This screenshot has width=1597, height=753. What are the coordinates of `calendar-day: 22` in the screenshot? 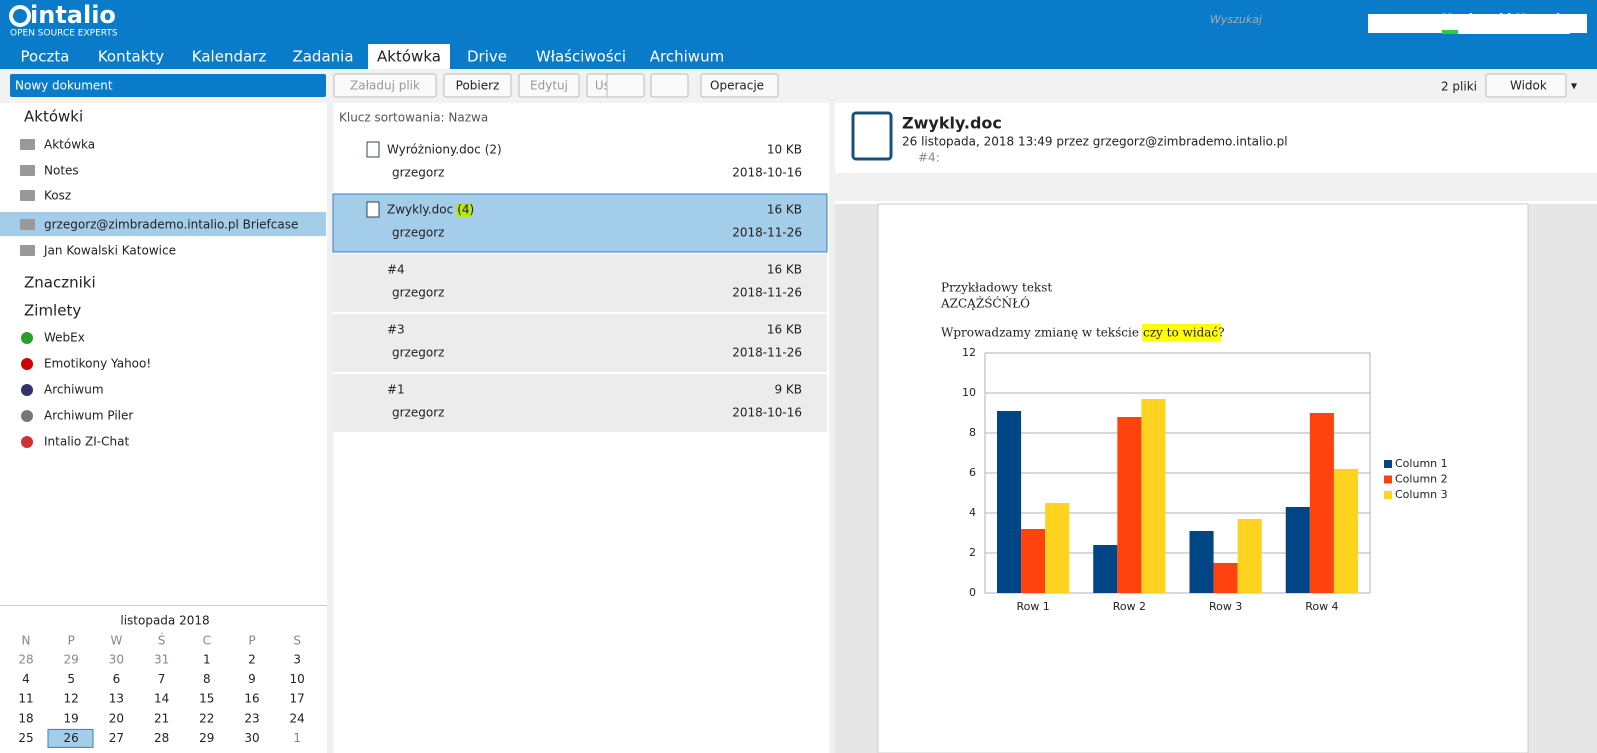 It's located at (206, 718).